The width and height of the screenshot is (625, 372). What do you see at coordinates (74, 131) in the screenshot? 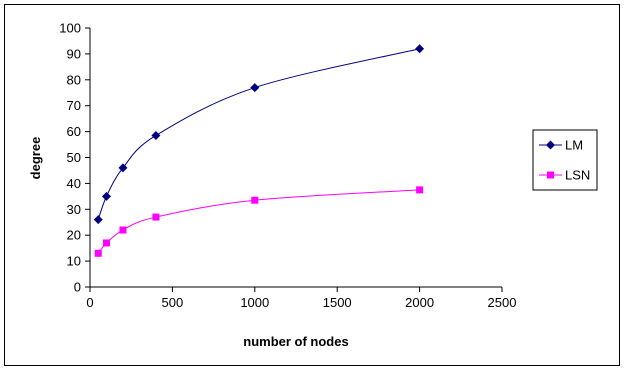
I see `y-tick-label: 60` at bounding box center [74, 131].